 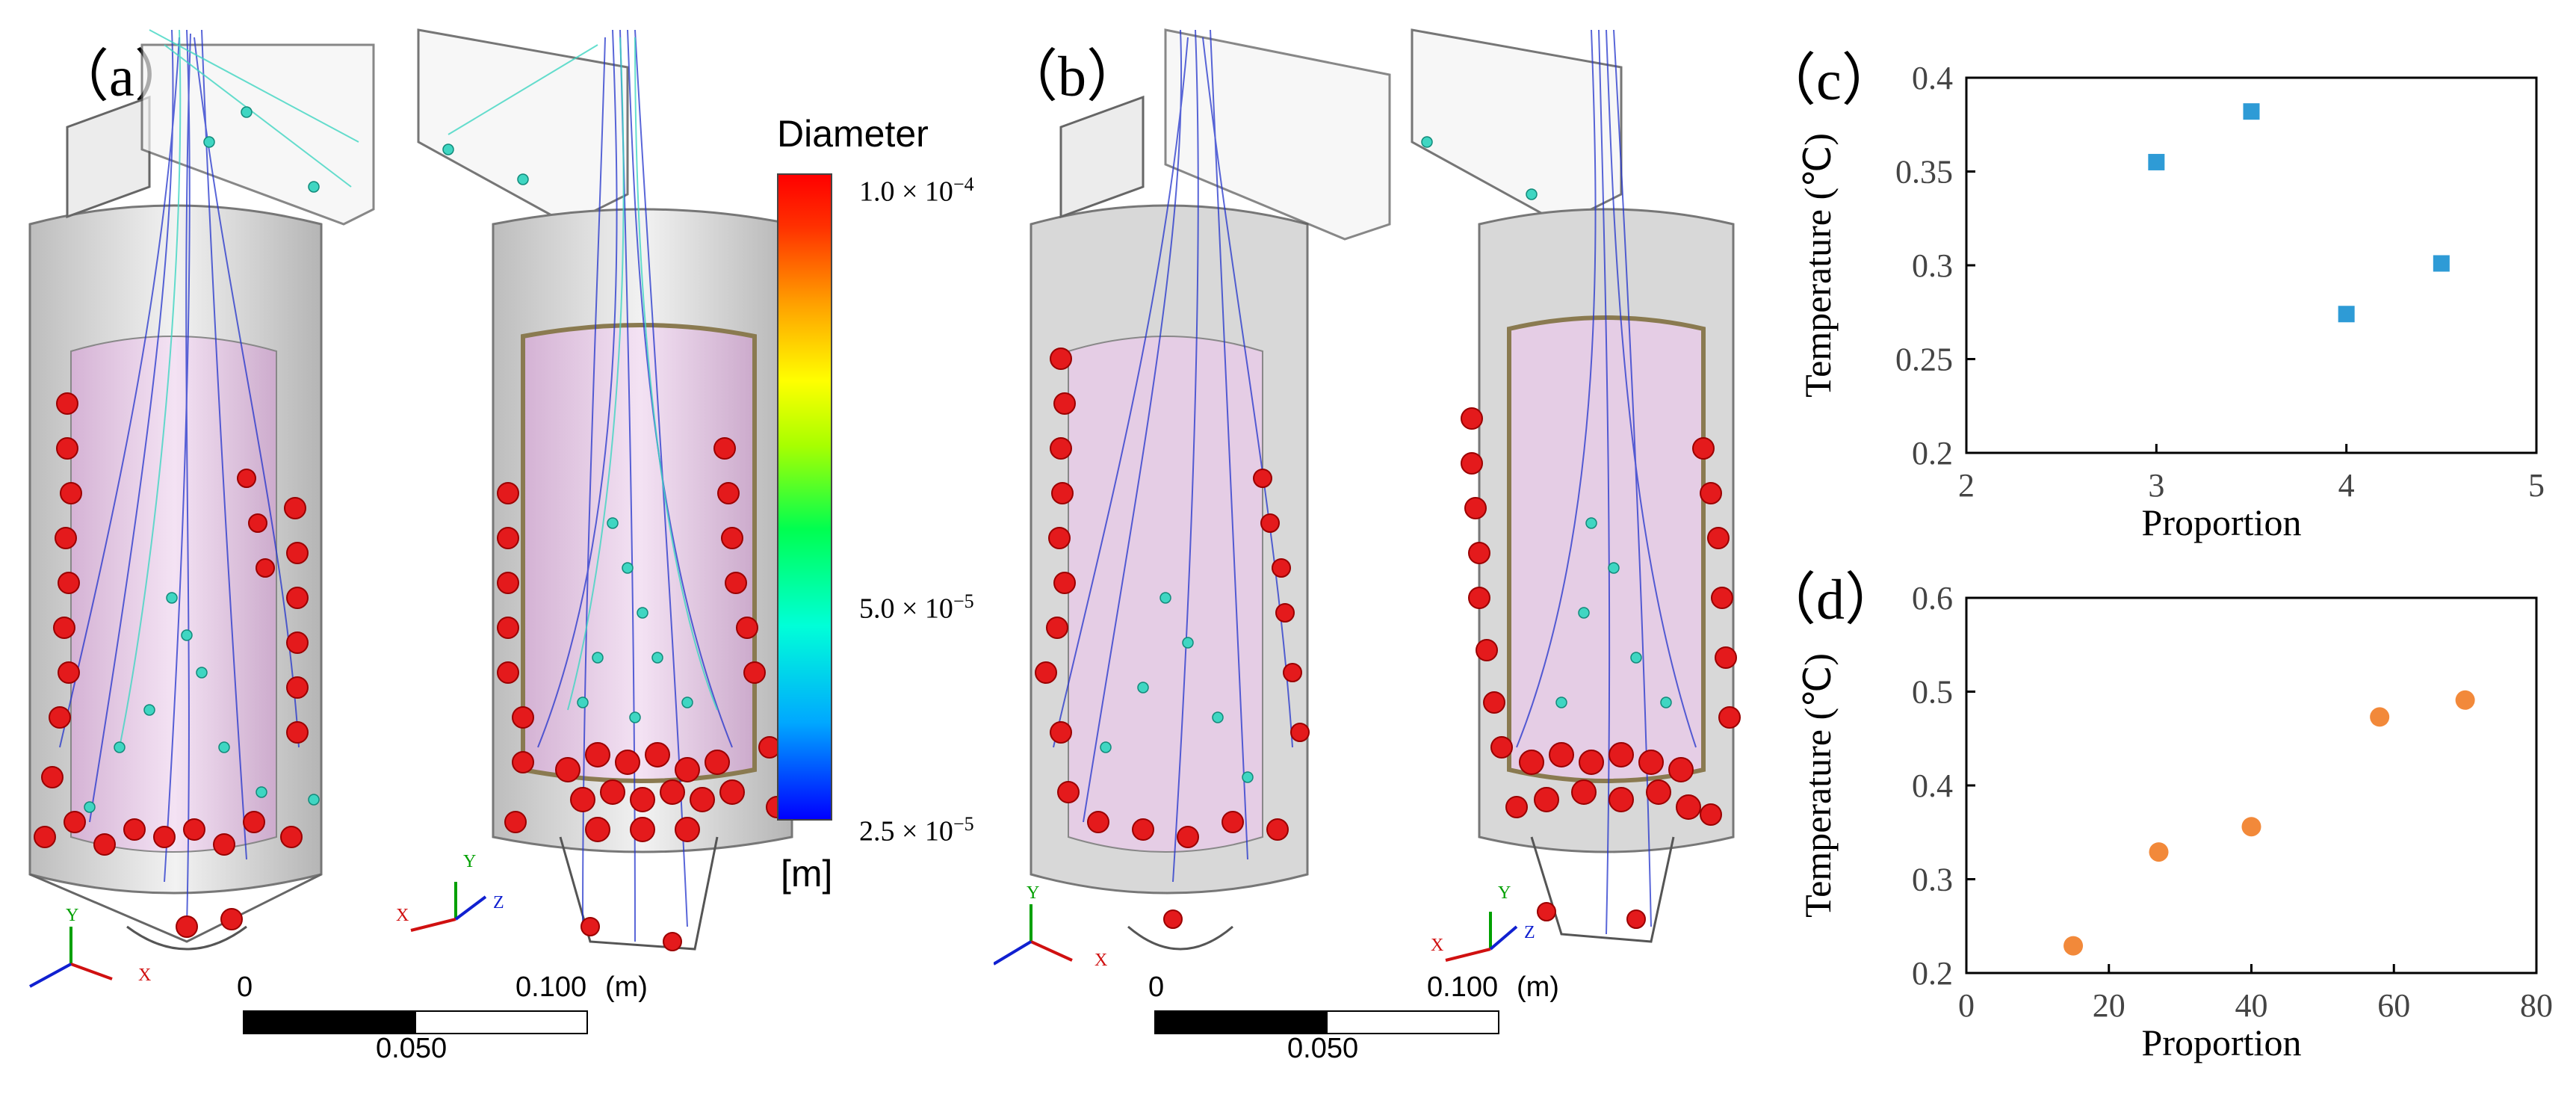 I want to click on x-tick-label: 0, so click(x=1966, y=1005).